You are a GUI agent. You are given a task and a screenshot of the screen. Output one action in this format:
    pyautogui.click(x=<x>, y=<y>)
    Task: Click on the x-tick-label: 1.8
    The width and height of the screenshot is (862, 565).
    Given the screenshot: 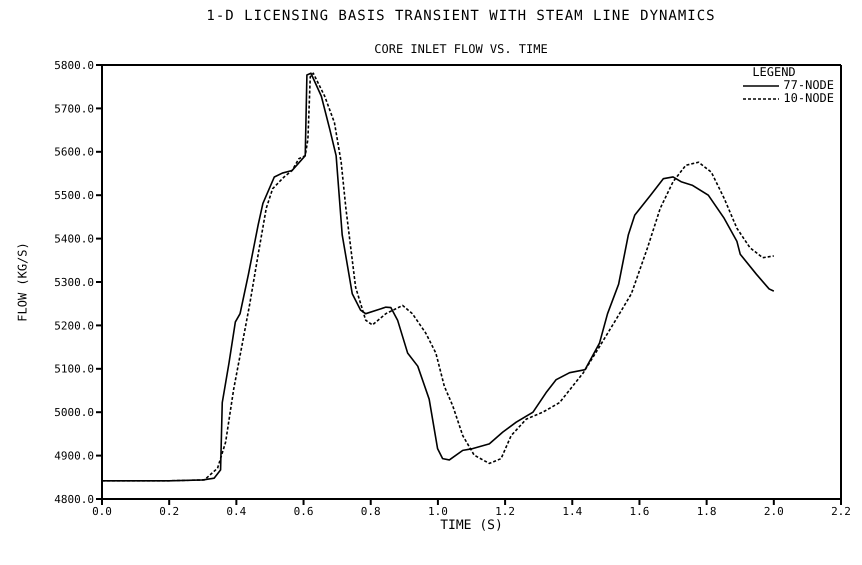 What is the action you would take?
    pyautogui.click(x=706, y=511)
    